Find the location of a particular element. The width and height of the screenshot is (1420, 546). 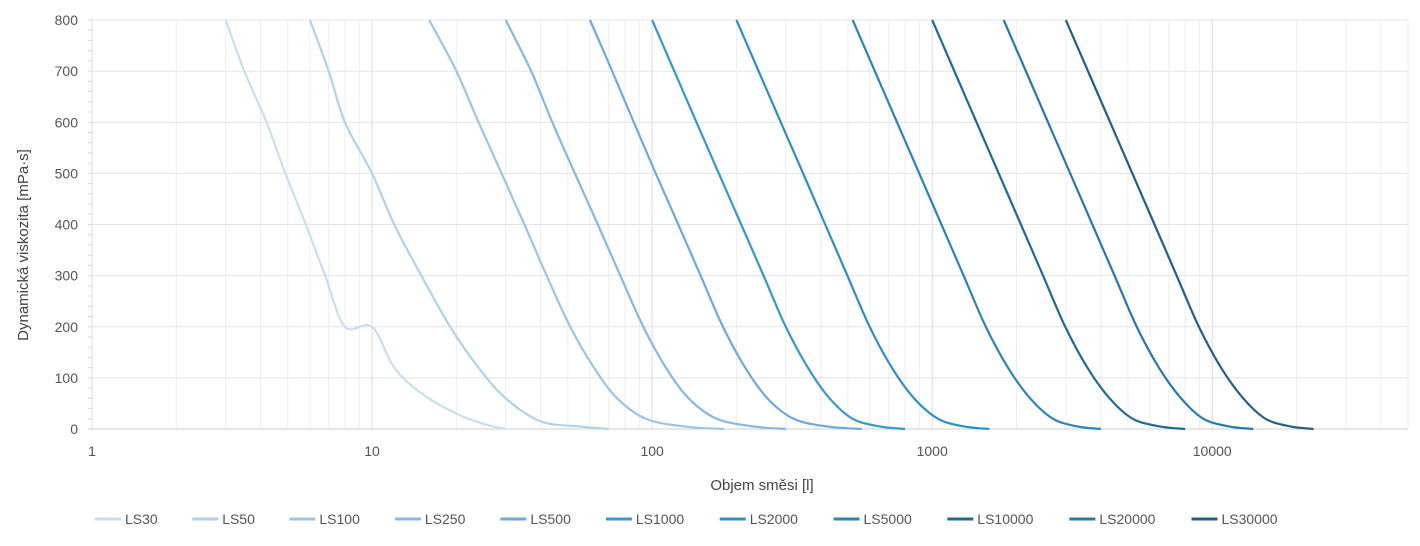

legend-item: LS30 is located at coordinates (126, 519).